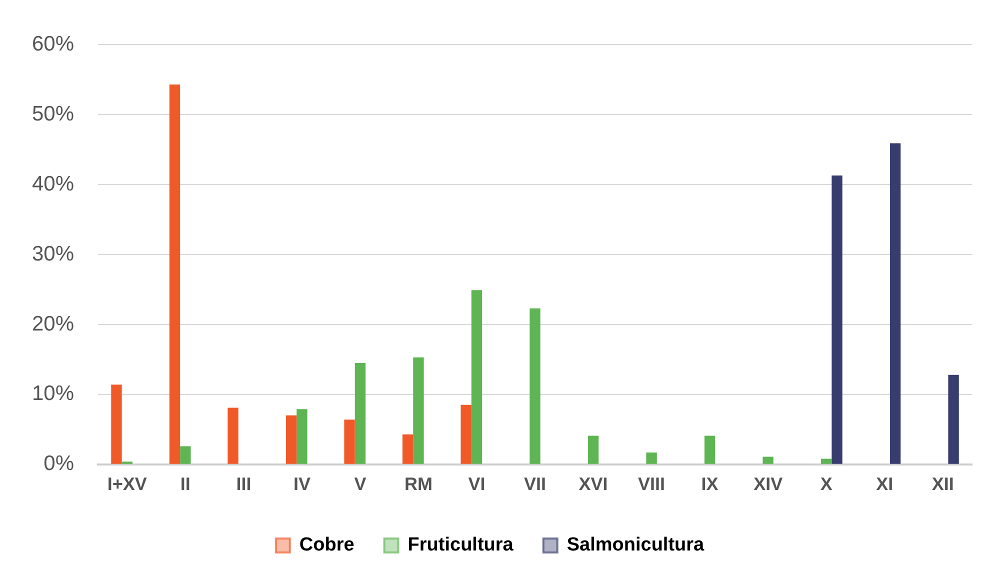  I want to click on x-tick-label: VIII, so click(652, 484).